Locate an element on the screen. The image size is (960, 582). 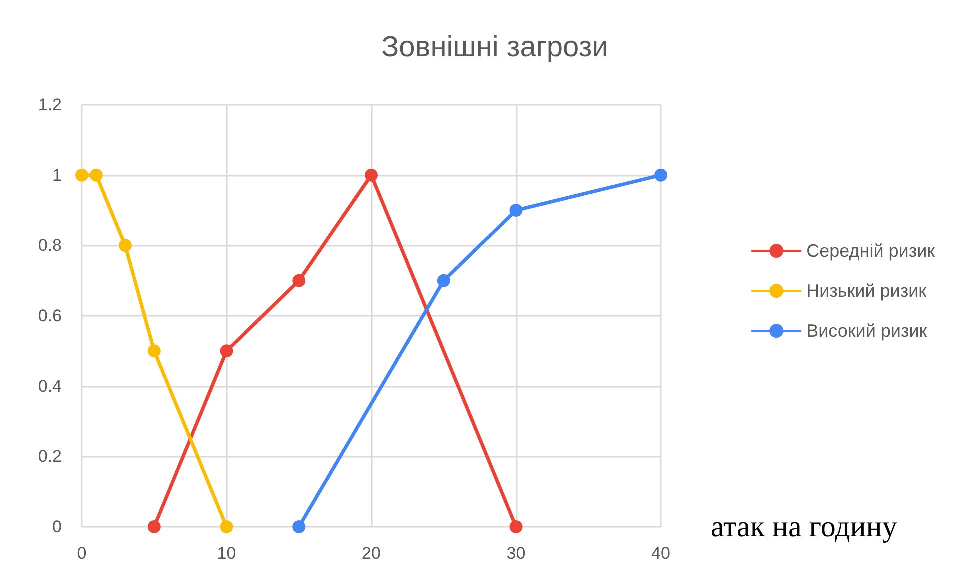
x-tick-label: 30 is located at coordinates (516, 553).